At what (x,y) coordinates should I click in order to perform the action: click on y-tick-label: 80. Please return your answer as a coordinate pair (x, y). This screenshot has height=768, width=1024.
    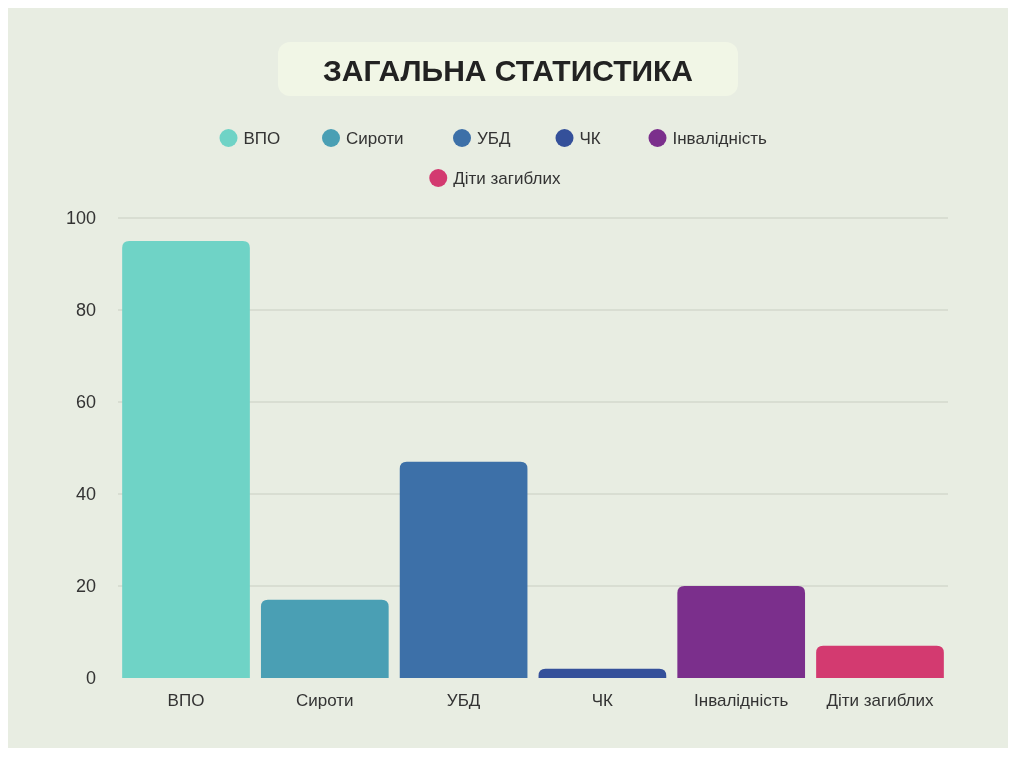
    Looking at the image, I should click on (85, 310).